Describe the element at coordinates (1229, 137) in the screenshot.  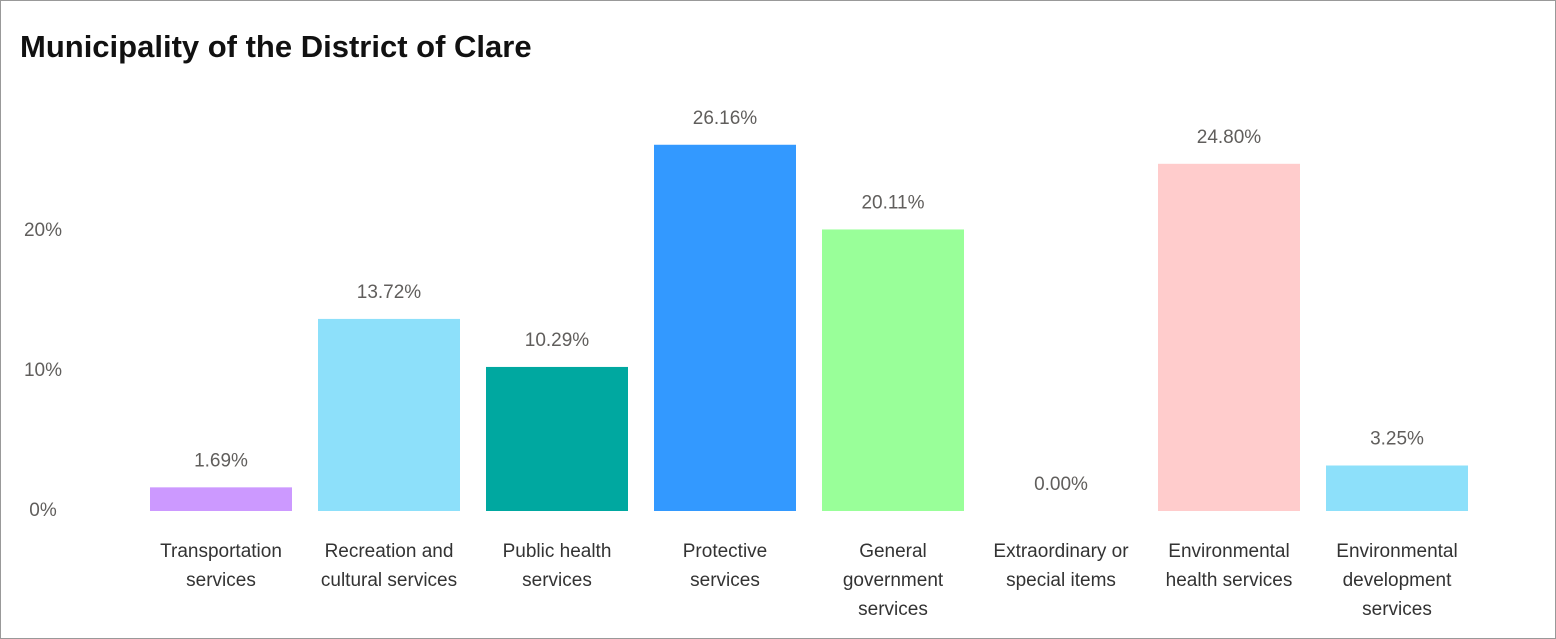
I see `data-label: 24.80%` at that location.